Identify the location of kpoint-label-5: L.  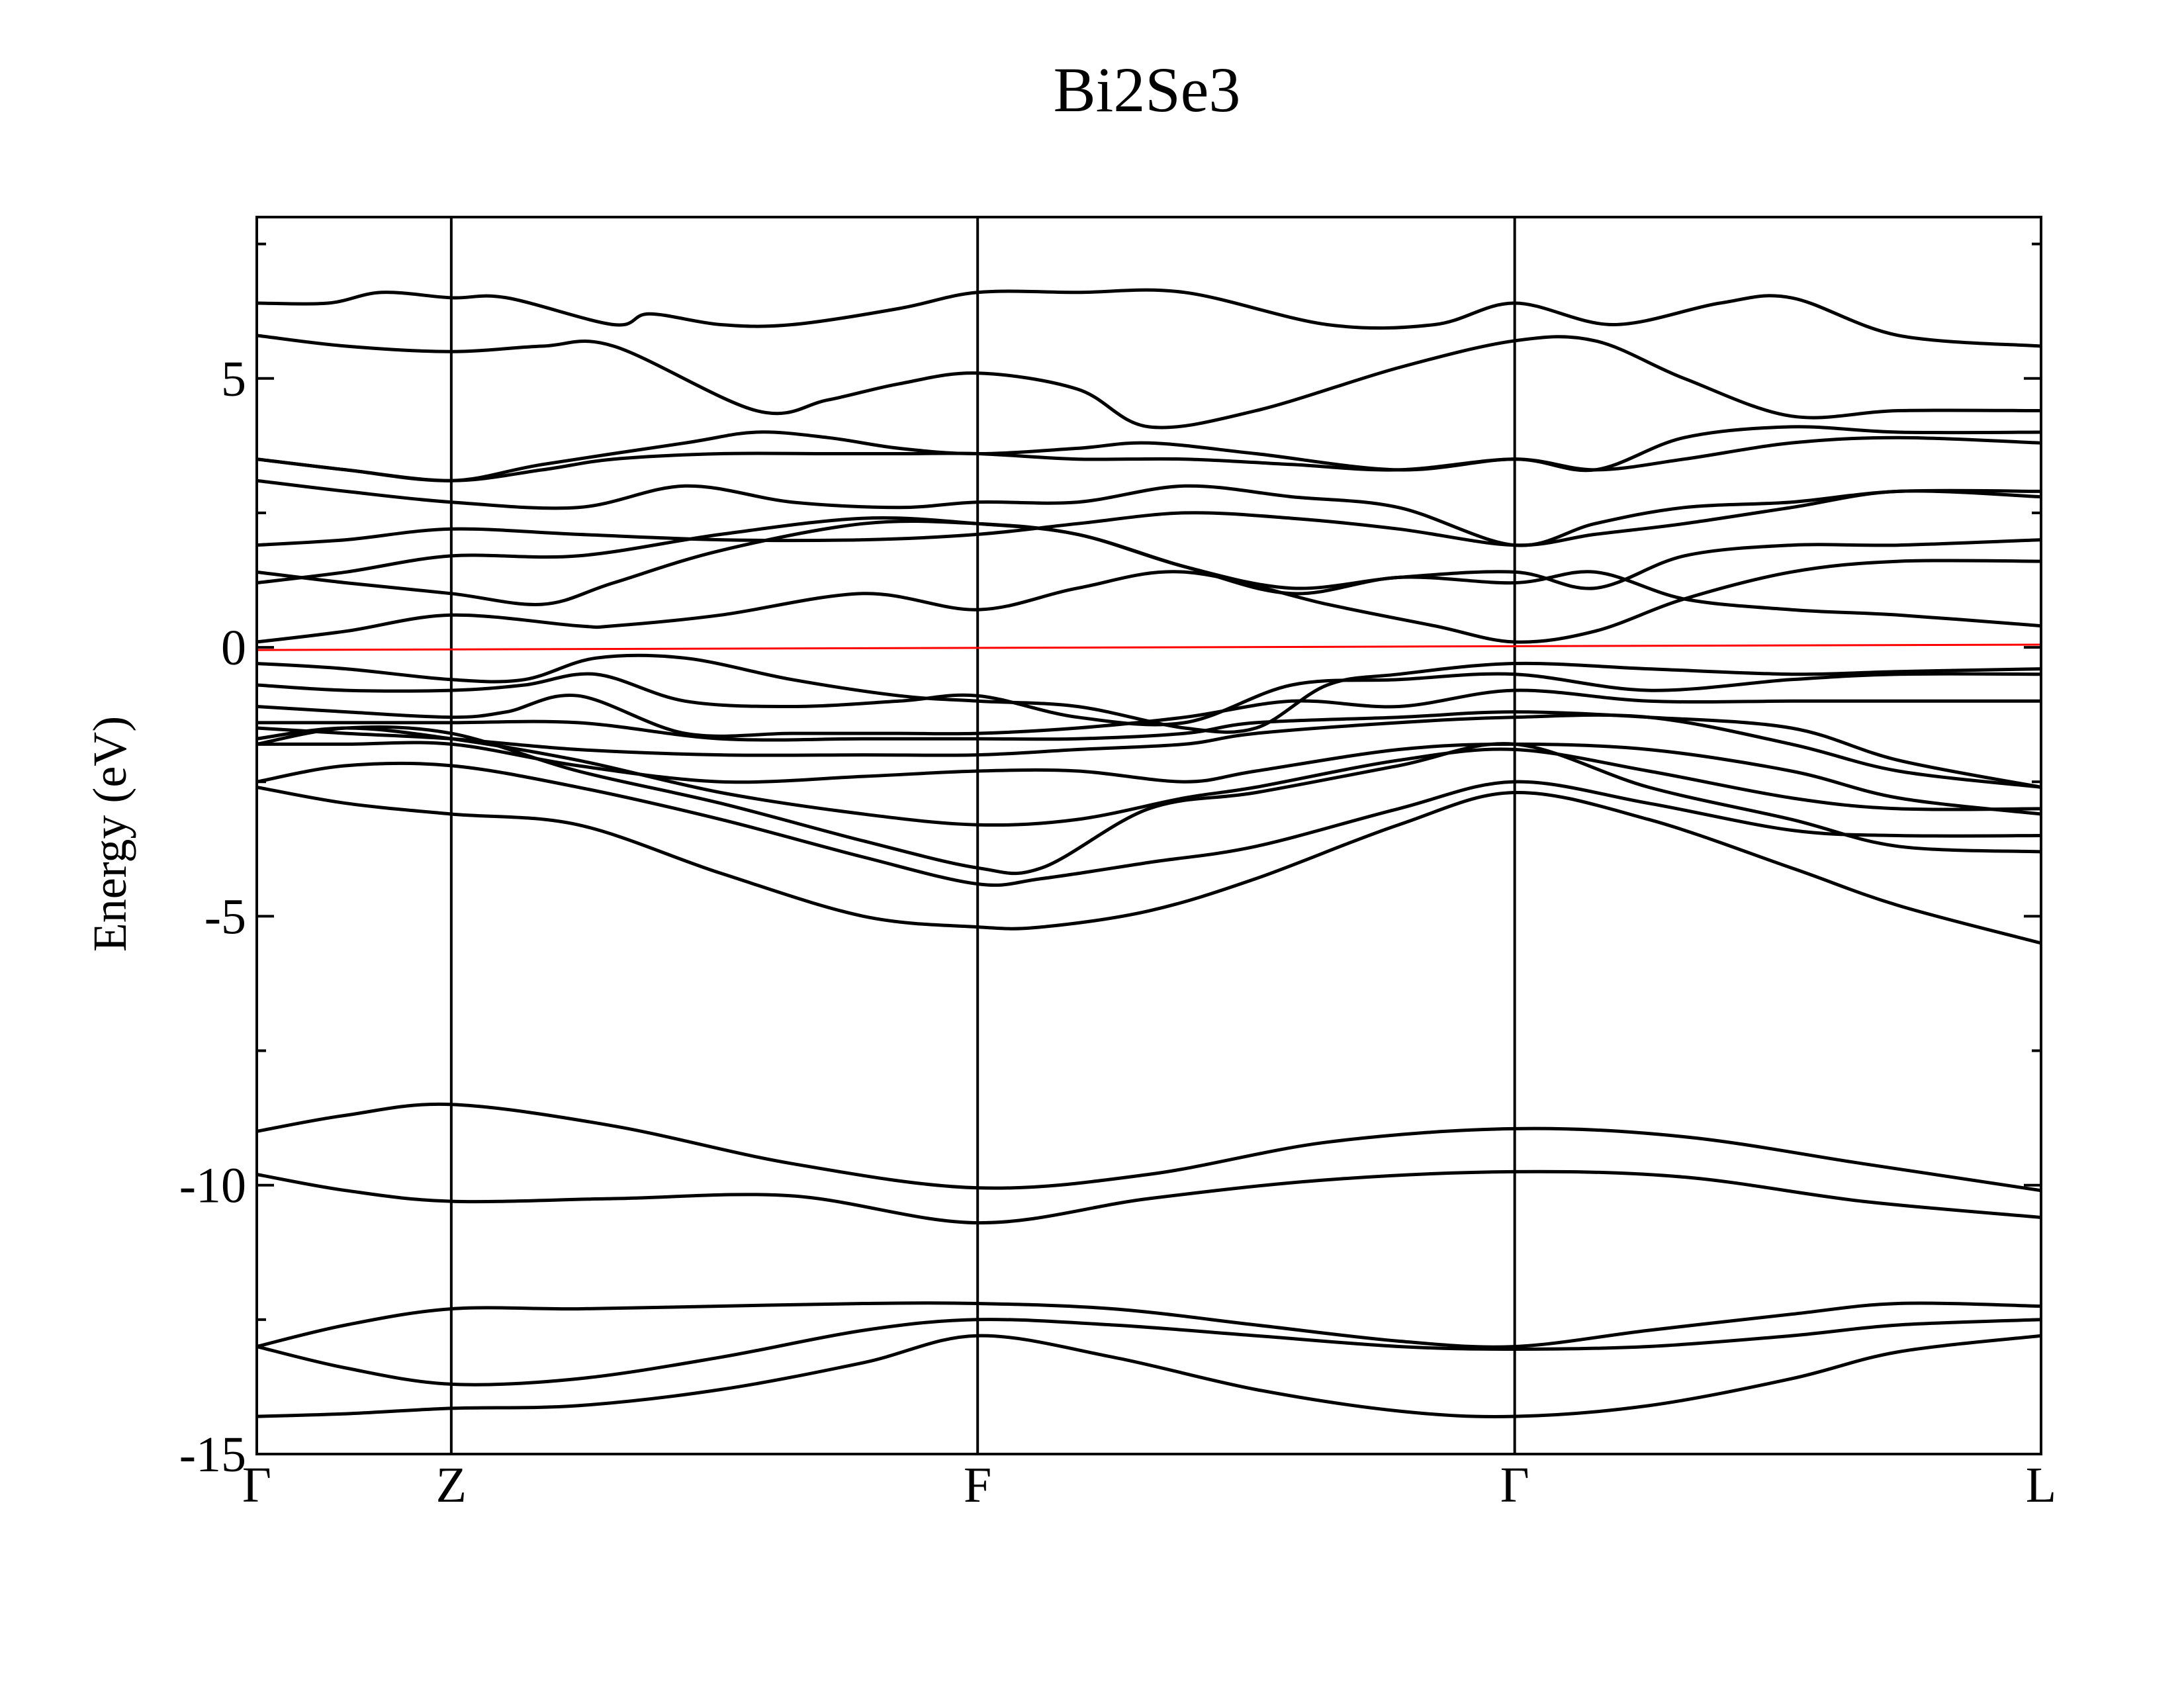
(2041, 1485).